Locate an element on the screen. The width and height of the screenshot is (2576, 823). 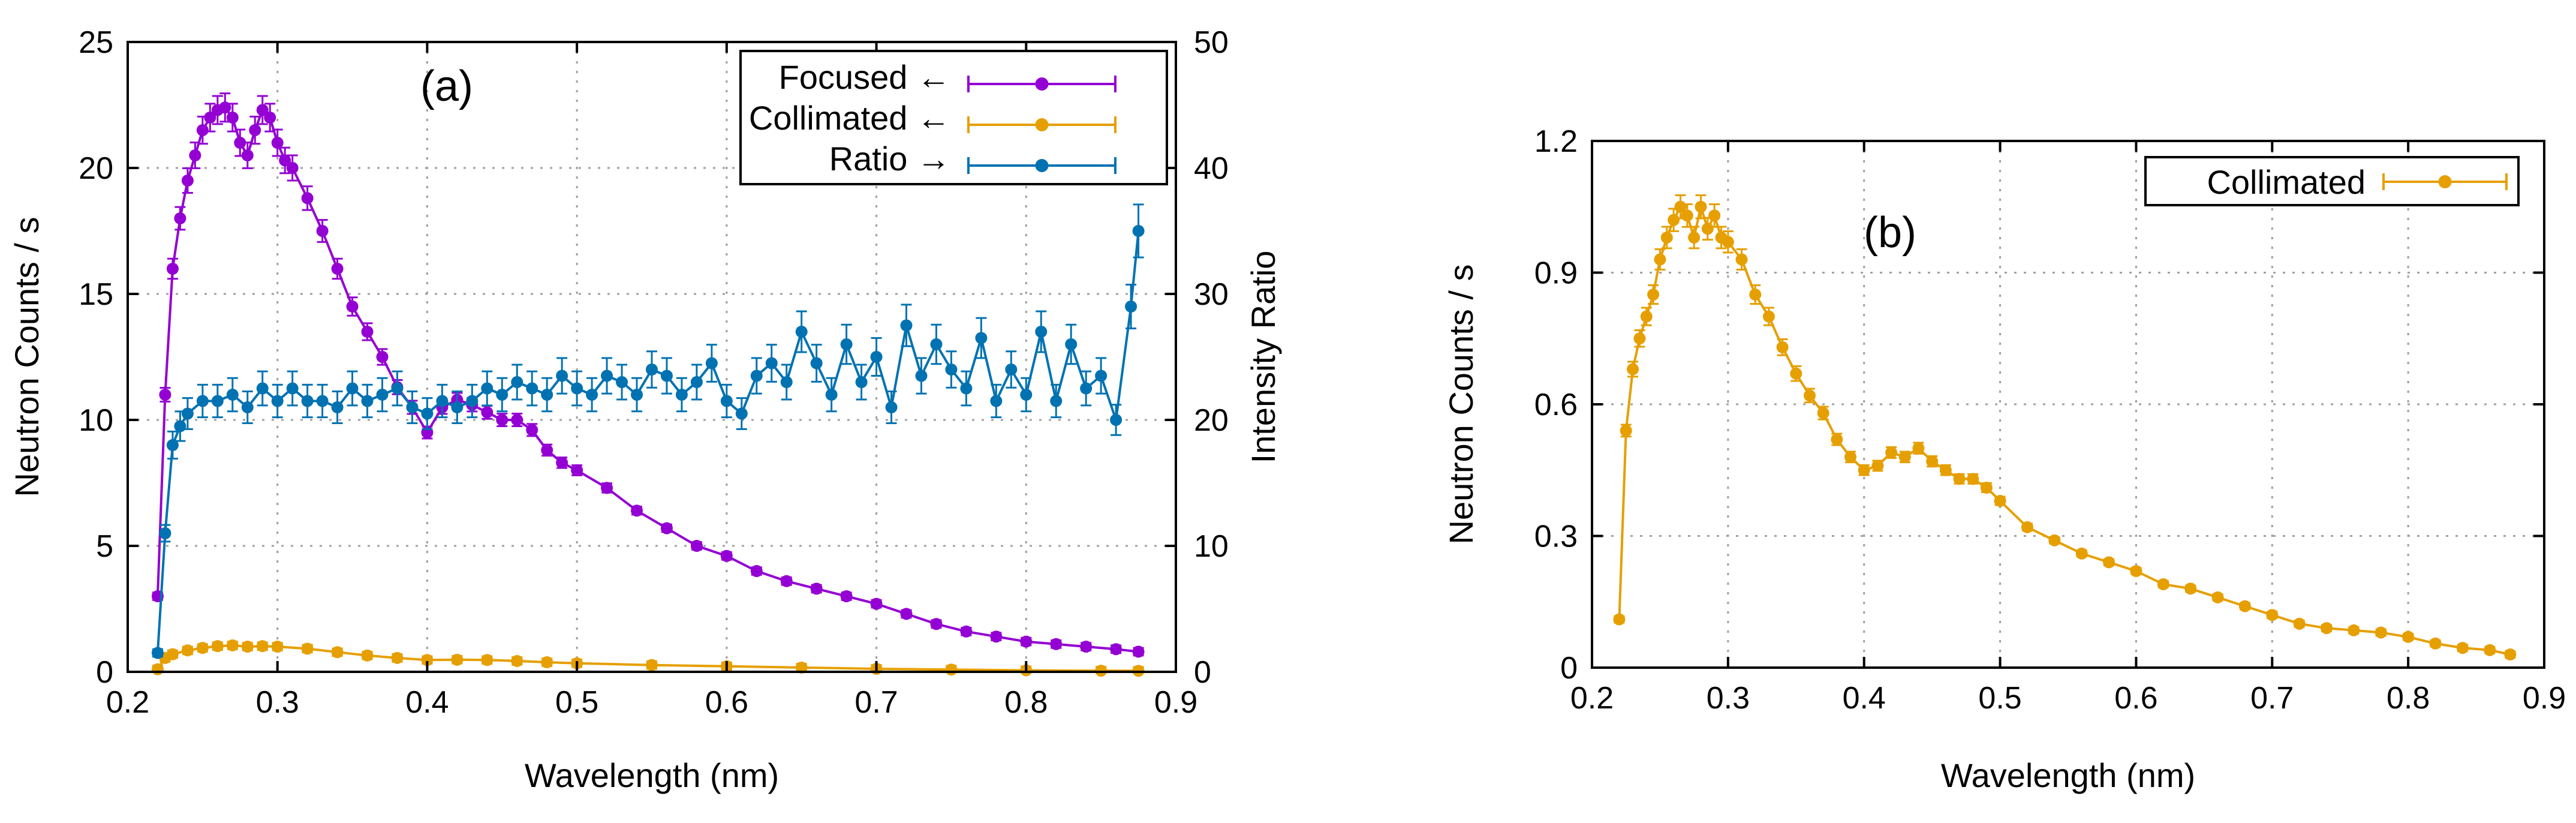
y-tick-label: 0.9 is located at coordinates (1556, 273).